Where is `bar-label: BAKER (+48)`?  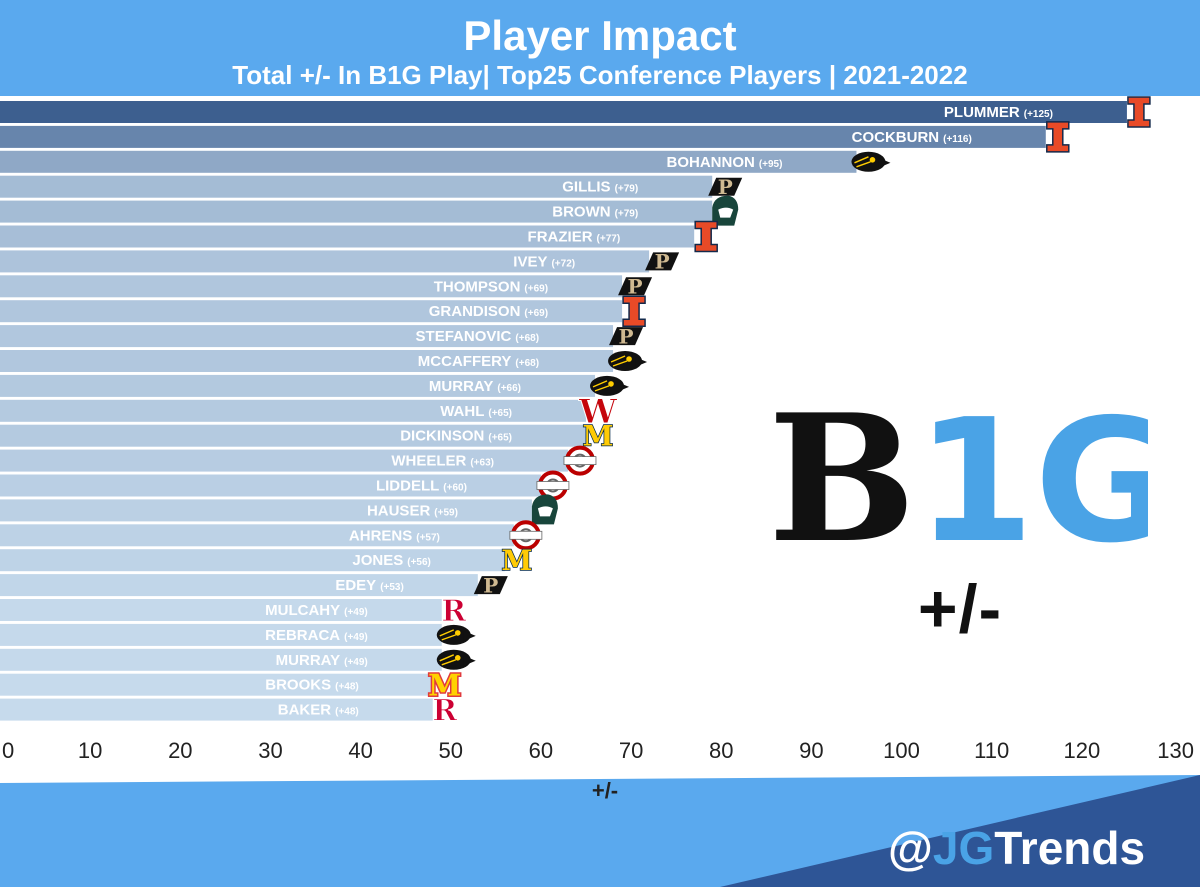
bar-label: BAKER (+48) is located at coordinates (318, 710).